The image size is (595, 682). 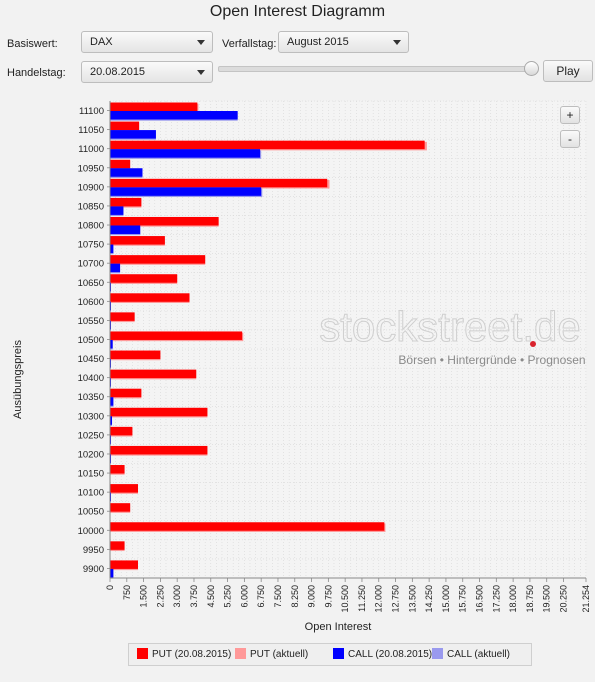 I want to click on x-tick-label: 13.500, so click(x=412, y=599).